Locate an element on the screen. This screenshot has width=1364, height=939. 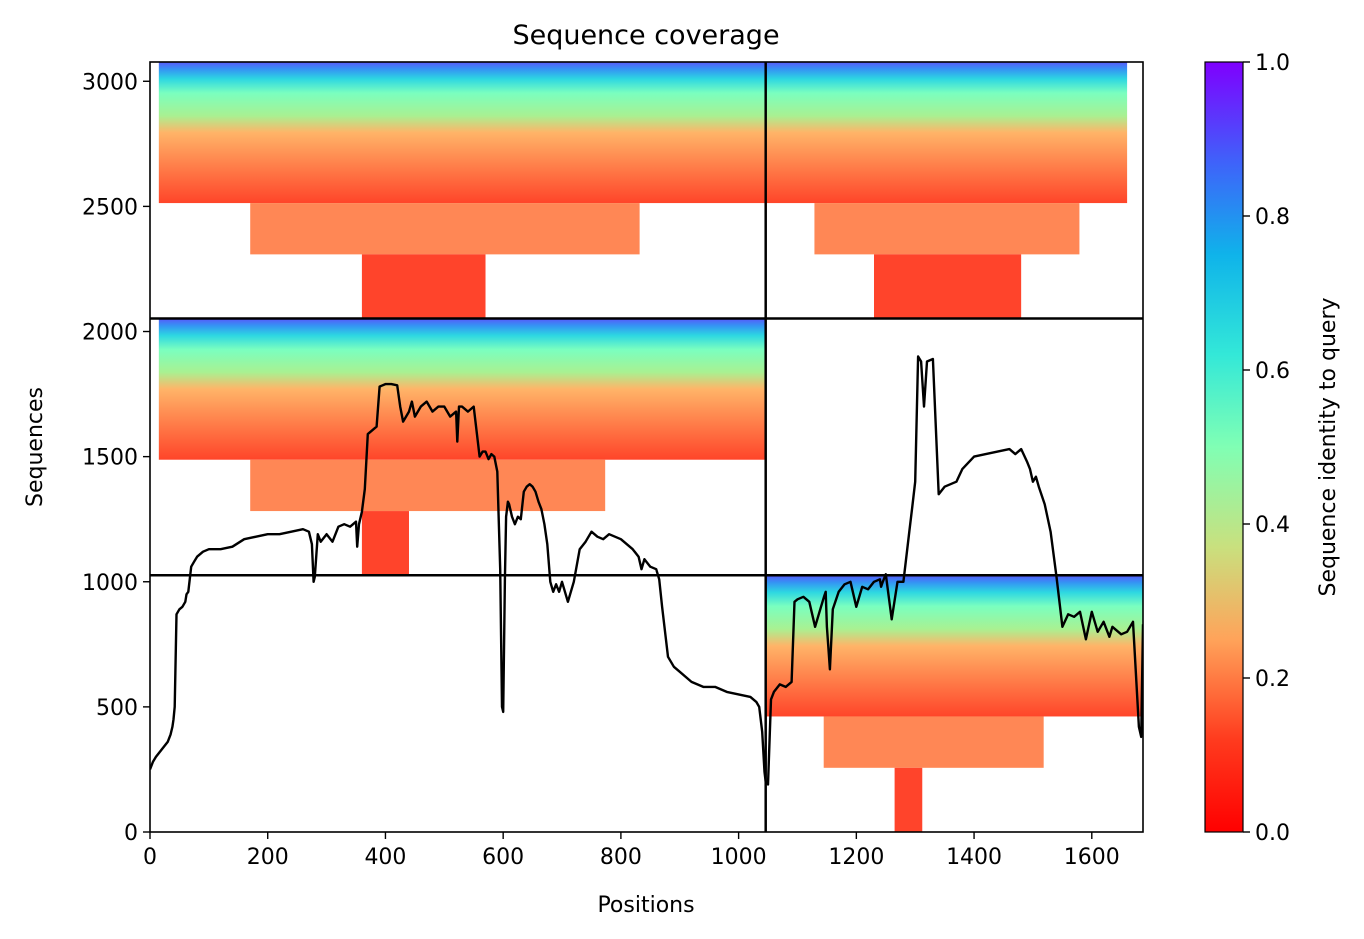
y-axis-label: Sequences is located at coordinates (35, 447).